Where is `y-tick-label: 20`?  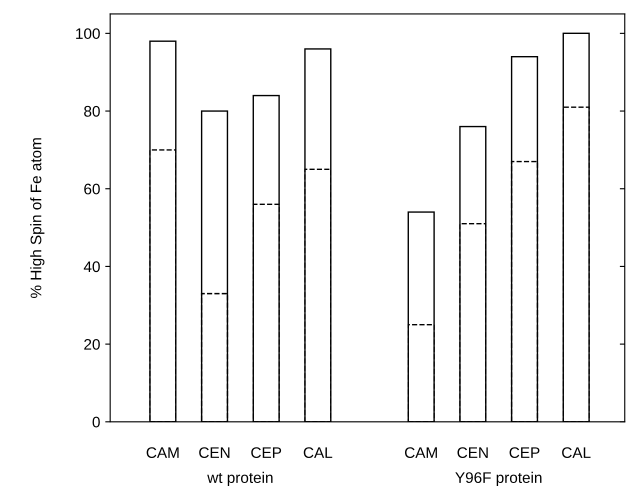
y-tick-label: 20 is located at coordinates (92, 344).